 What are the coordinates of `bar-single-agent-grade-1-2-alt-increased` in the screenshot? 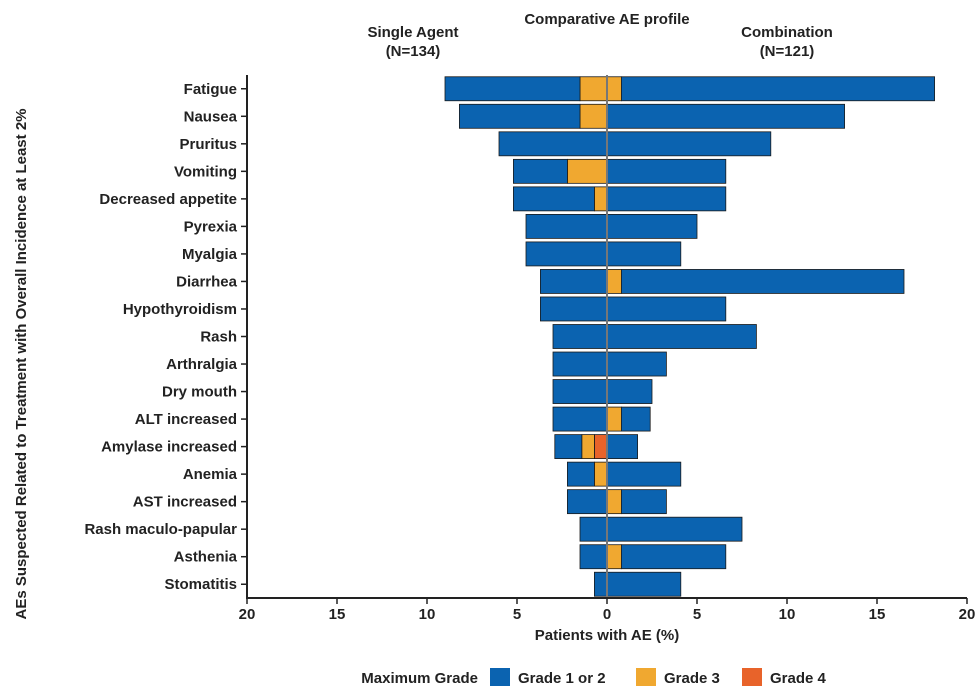 It's located at (580, 419).